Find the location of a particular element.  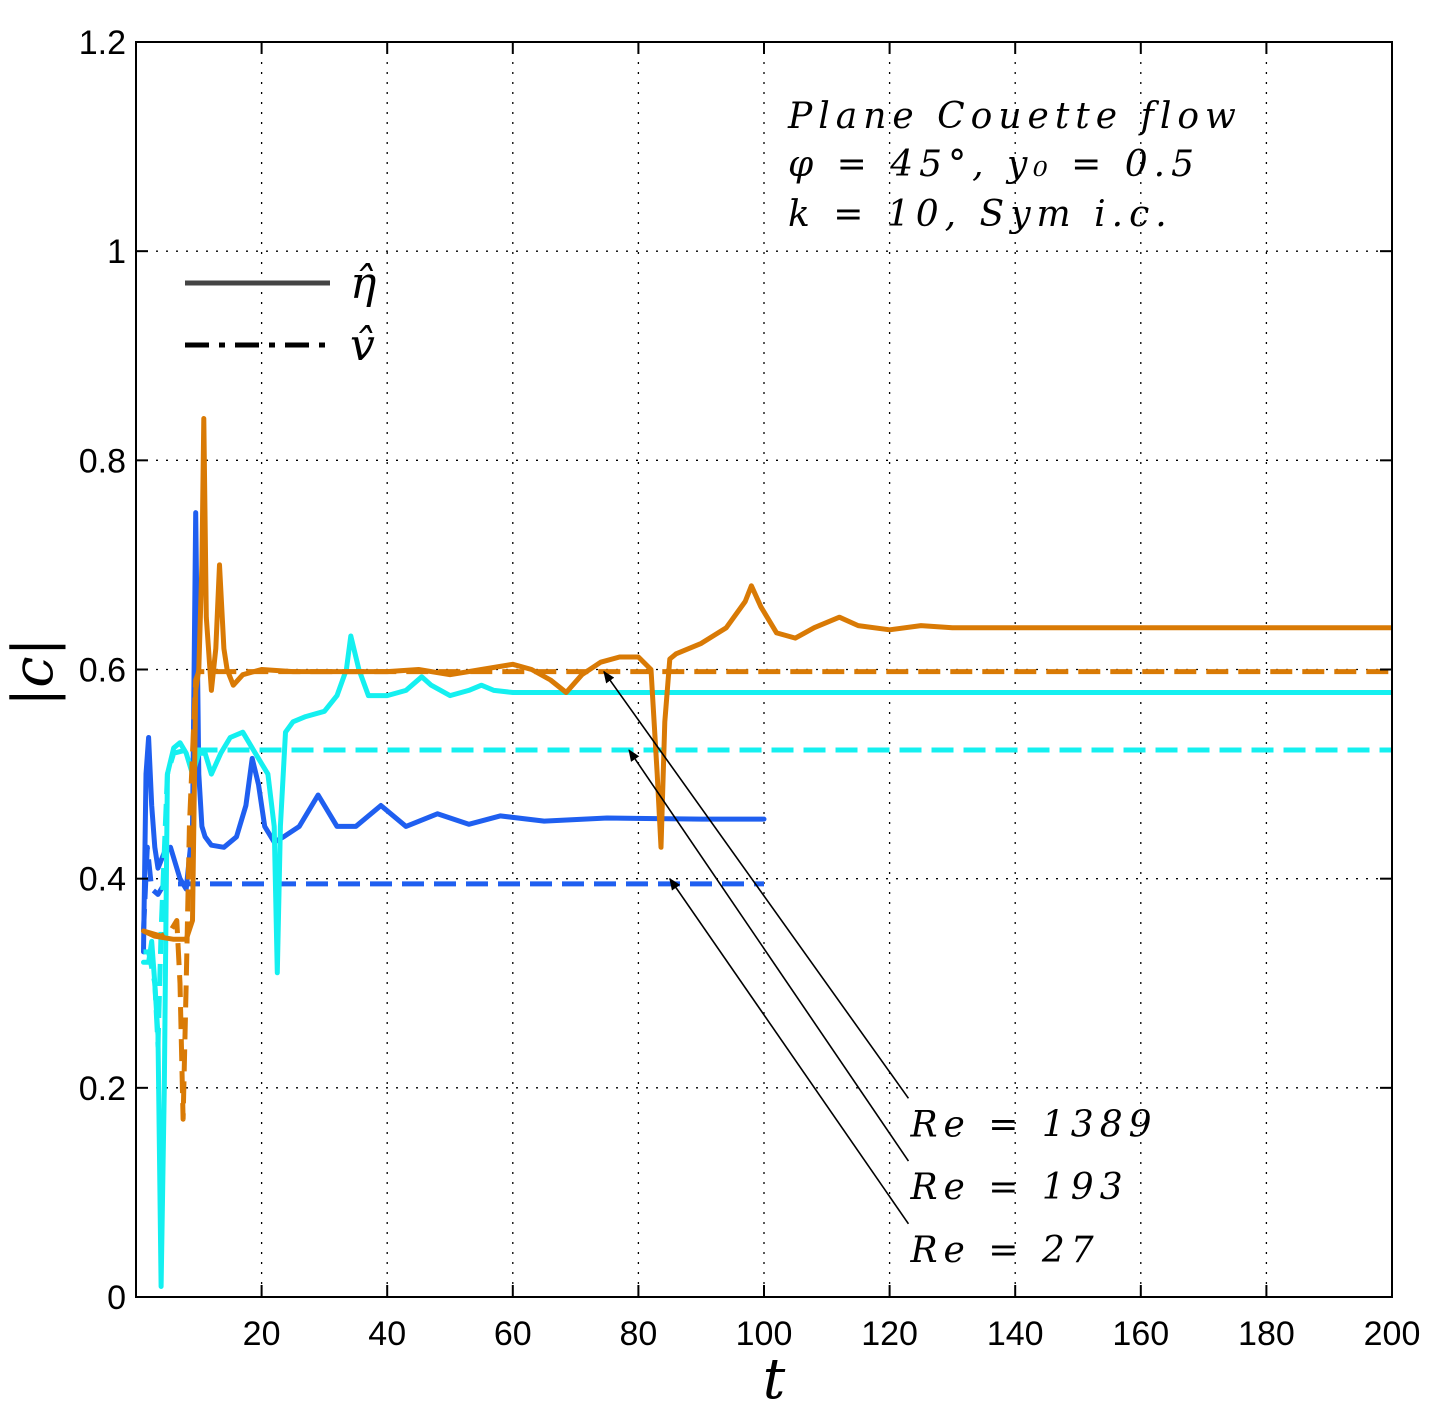

annotation-line-2: φ = 45°, y₀ = 0.5 is located at coordinates (994, 164).